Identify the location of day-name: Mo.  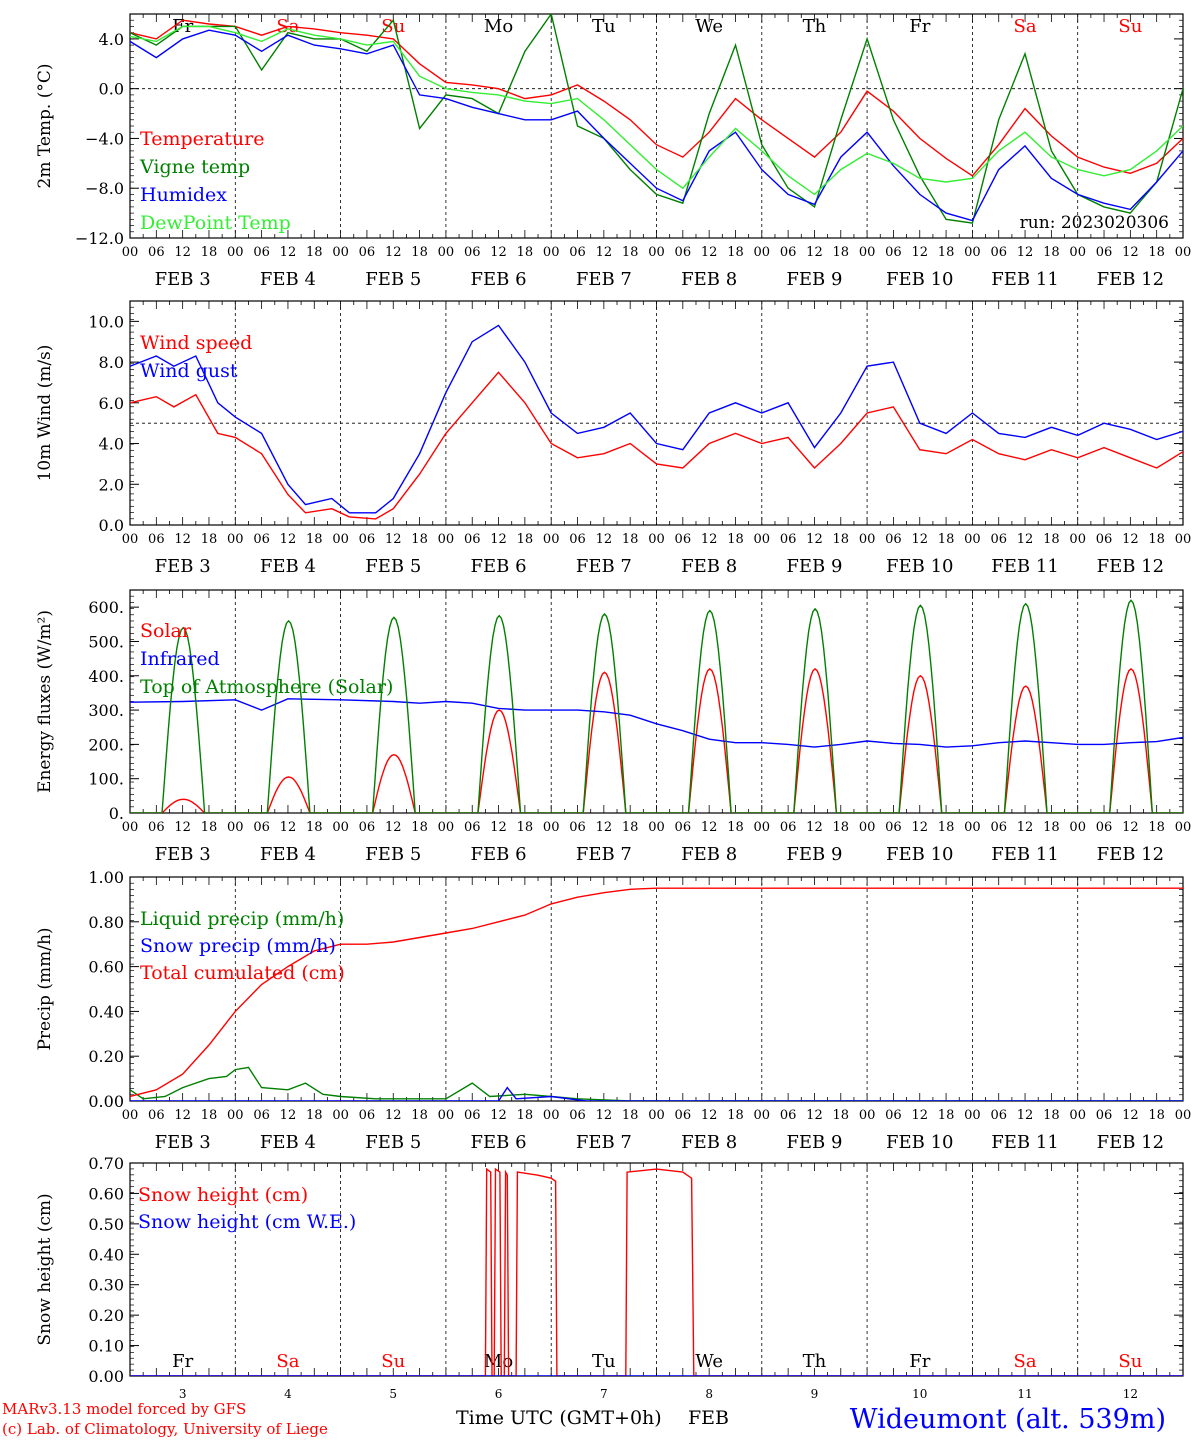
(498, 26).